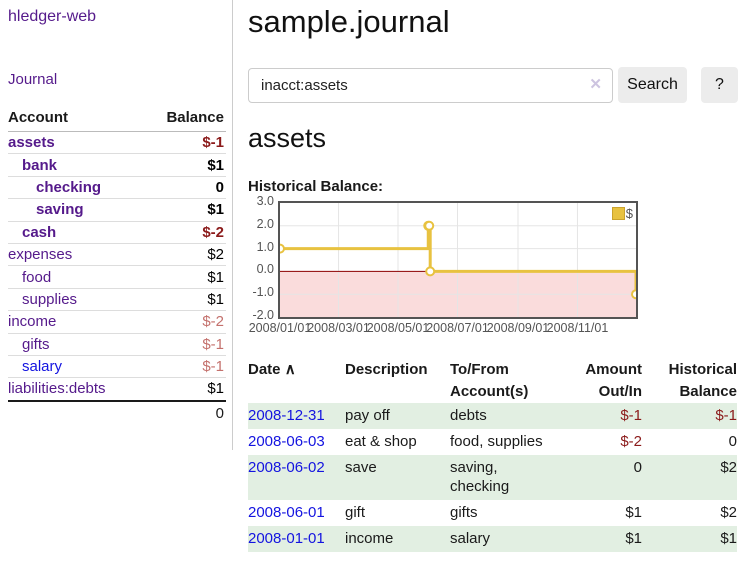  I want to click on search-form: ✕ Search ?, so click(495, 85).